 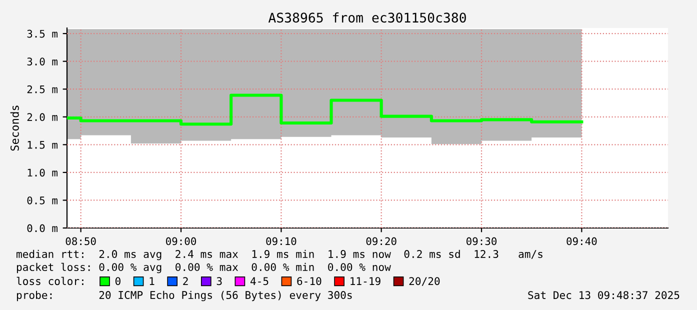 I want to click on y-tick-label: 1.0 m, so click(x=43, y=172).